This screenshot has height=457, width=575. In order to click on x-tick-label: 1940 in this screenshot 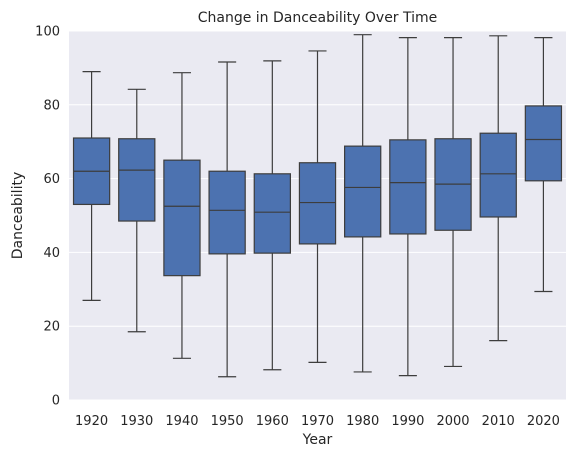, I will do `click(181, 421)`.